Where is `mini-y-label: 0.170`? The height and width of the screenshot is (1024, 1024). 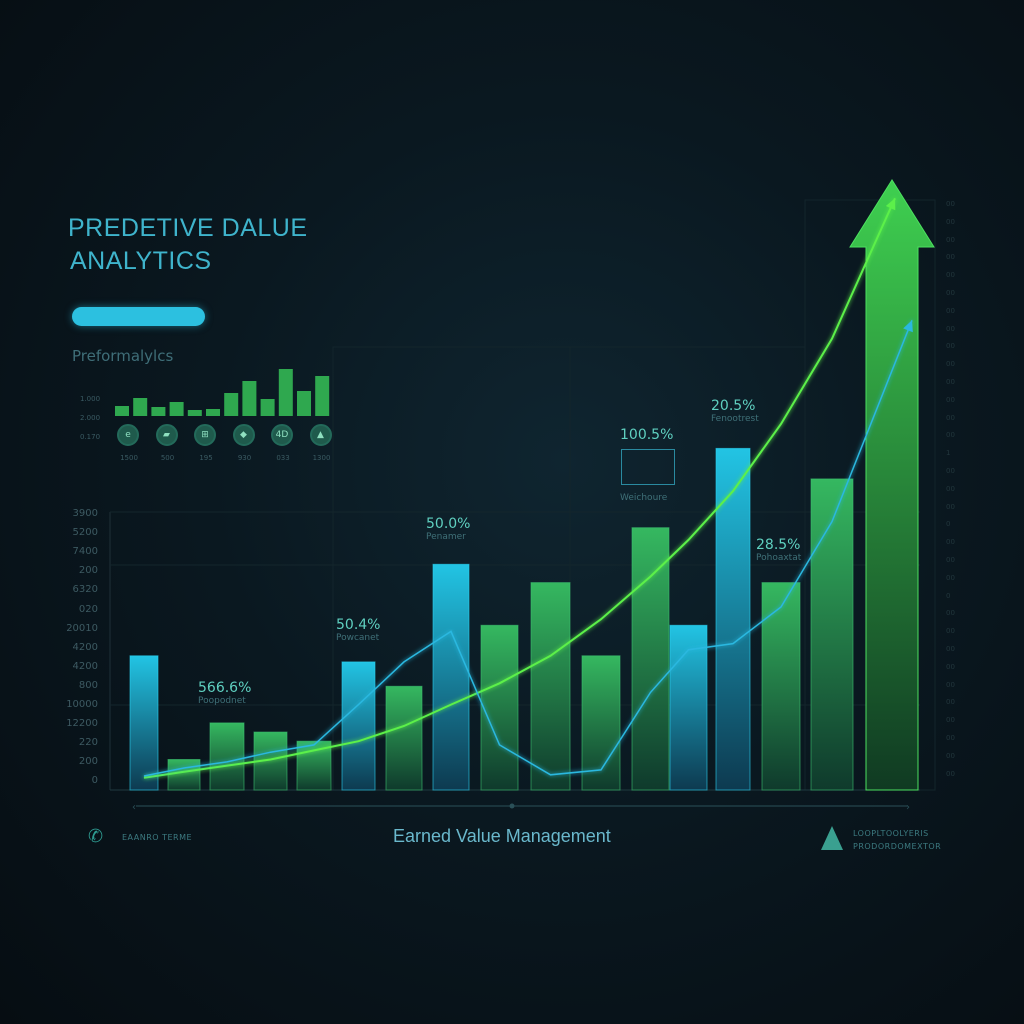 mini-y-label: 0.170 is located at coordinates (90, 437).